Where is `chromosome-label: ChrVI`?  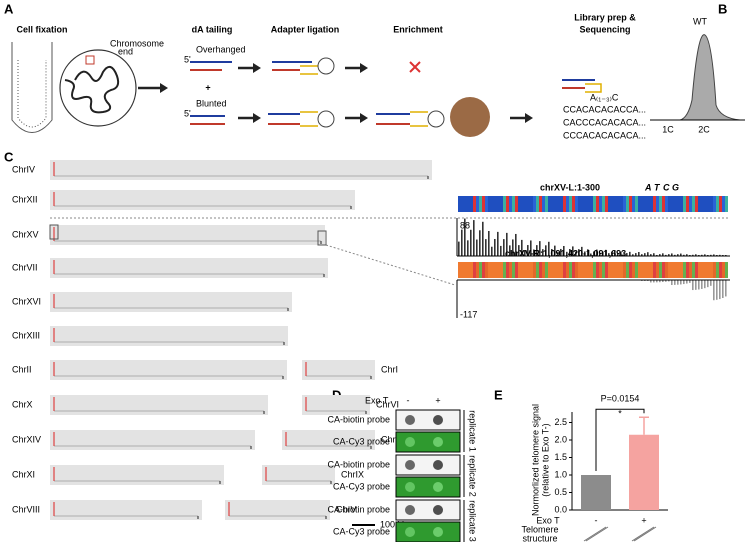
chromosome-label: ChrVI is located at coordinates (387, 404).